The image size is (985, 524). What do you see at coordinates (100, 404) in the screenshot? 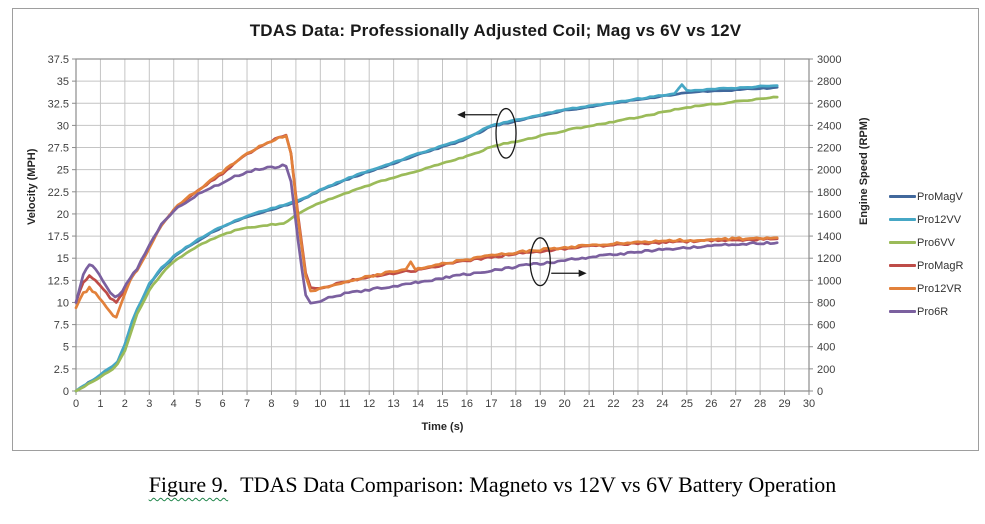
I see `x-tick-label: 1` at bounding box center [100, 404].